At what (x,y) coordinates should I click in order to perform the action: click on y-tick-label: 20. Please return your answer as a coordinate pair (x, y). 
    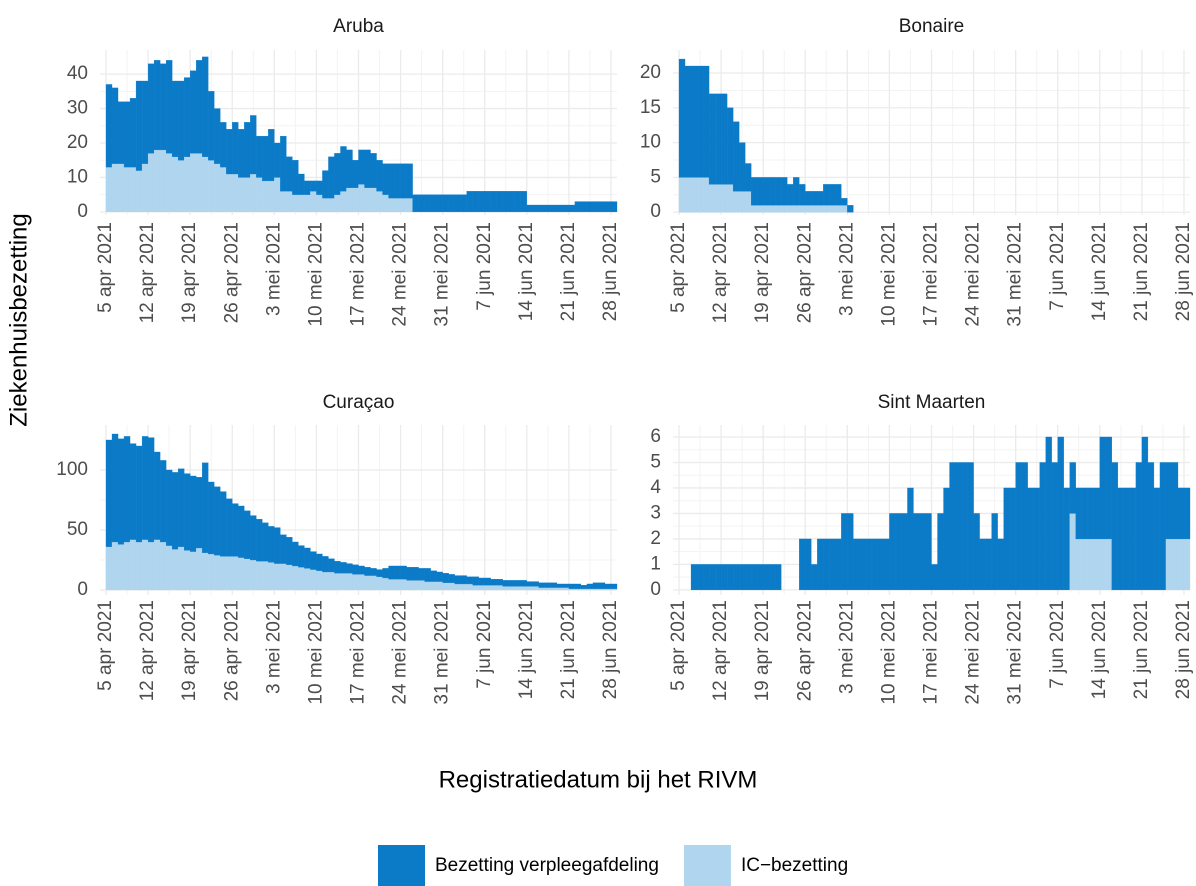
    Looking at the image, I should click on (77, 142).